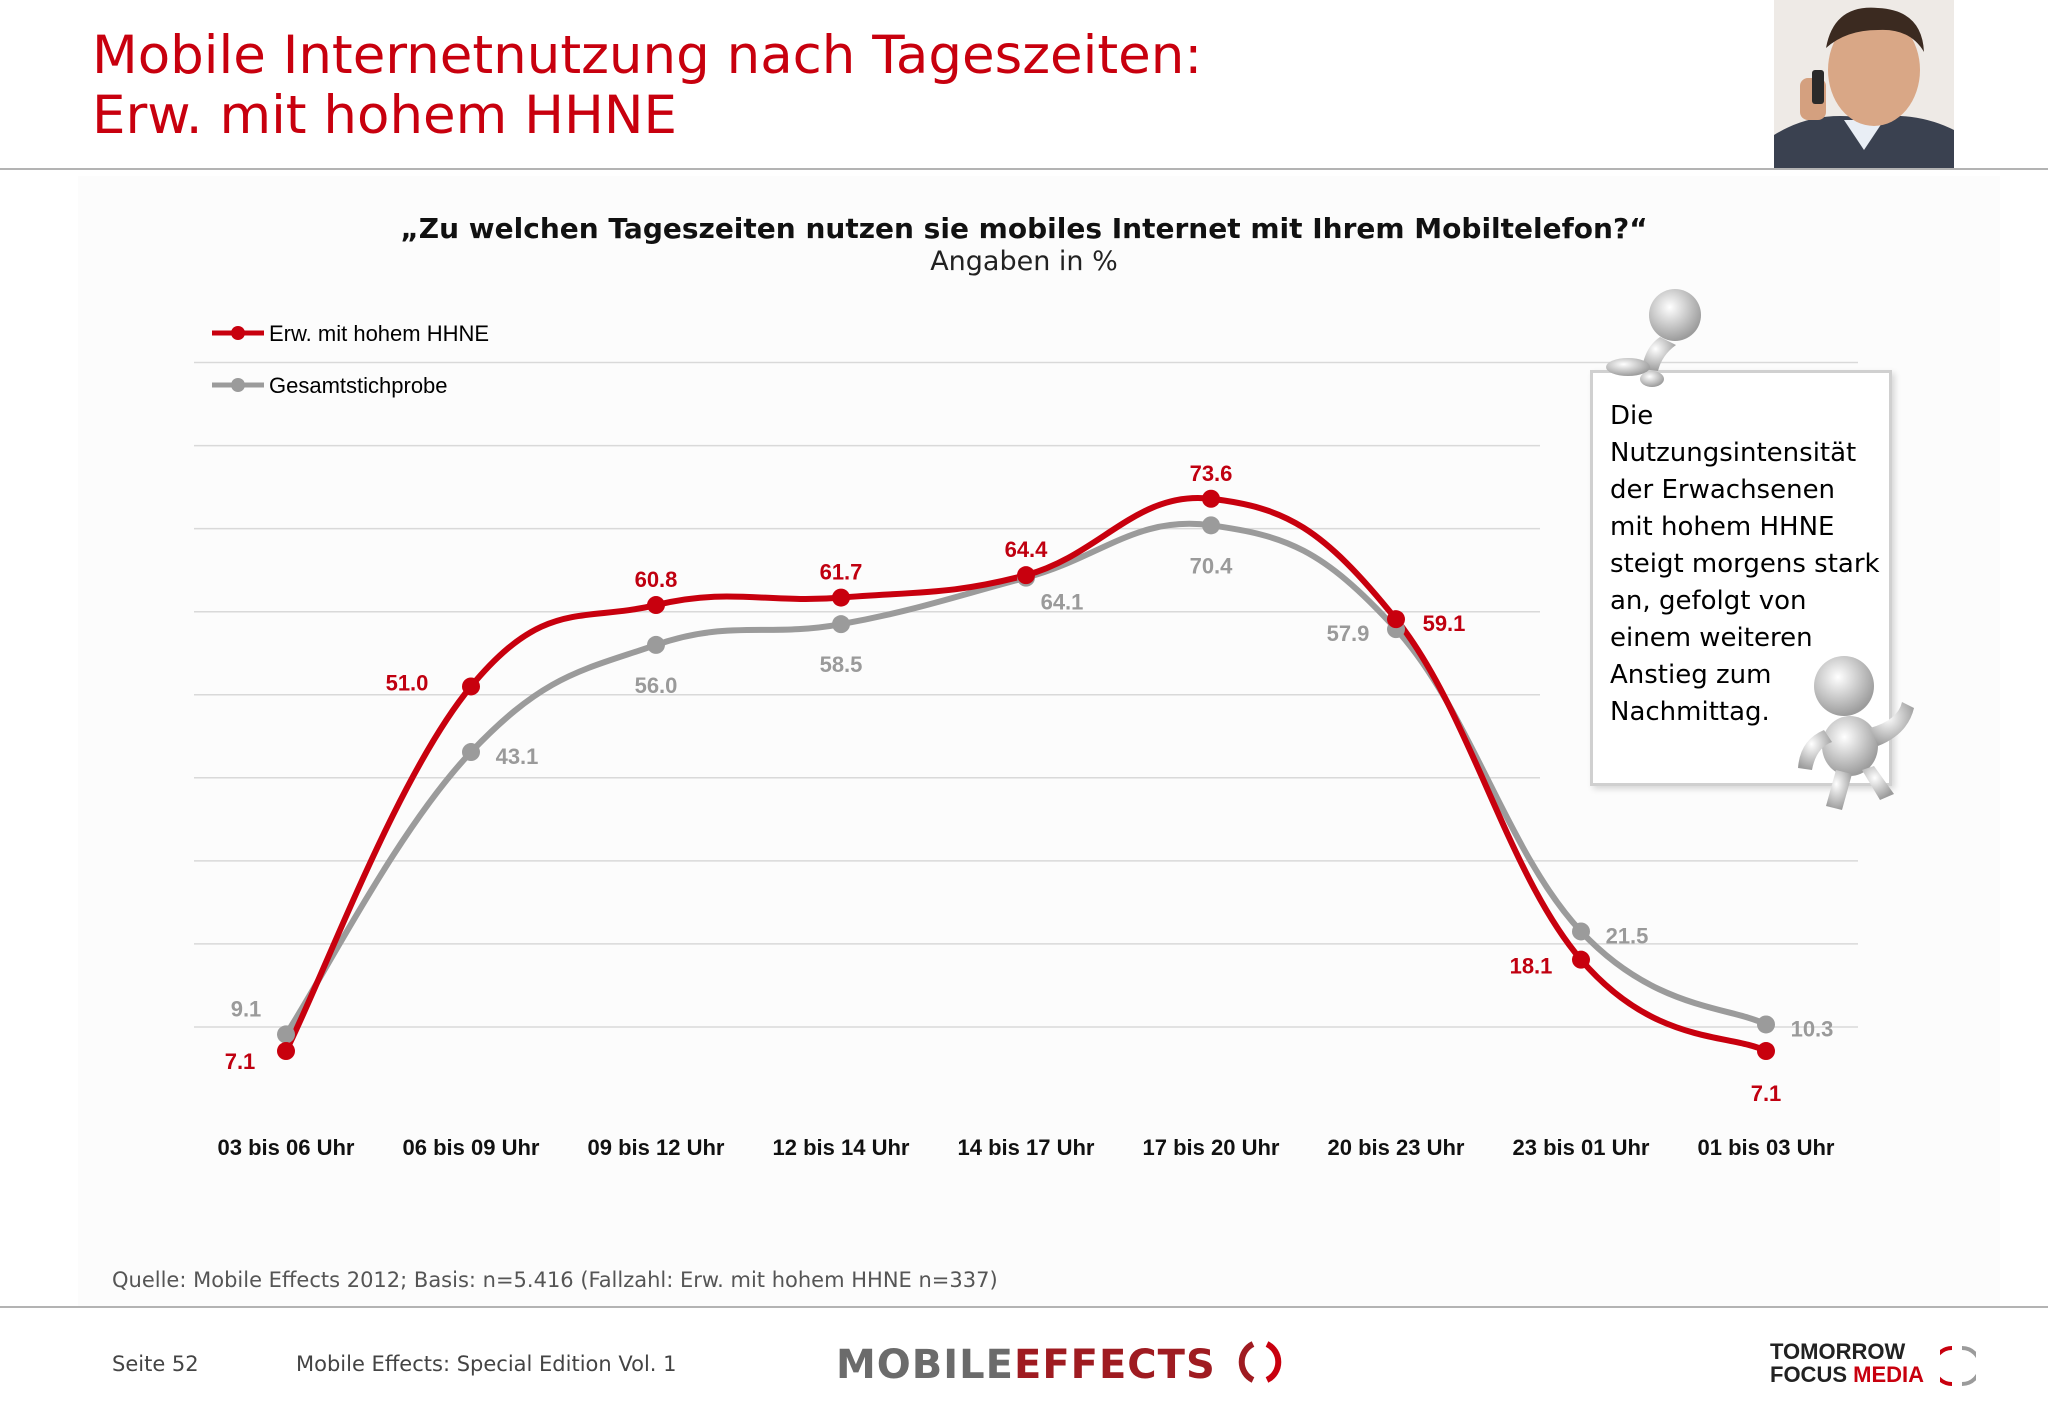 The image size is (2048, 1418). Describe the element at coordinates (486, 1364) in the screenshot. I see `edition-label: Mobile Effects: Special Edition Vol. 1` at that location.